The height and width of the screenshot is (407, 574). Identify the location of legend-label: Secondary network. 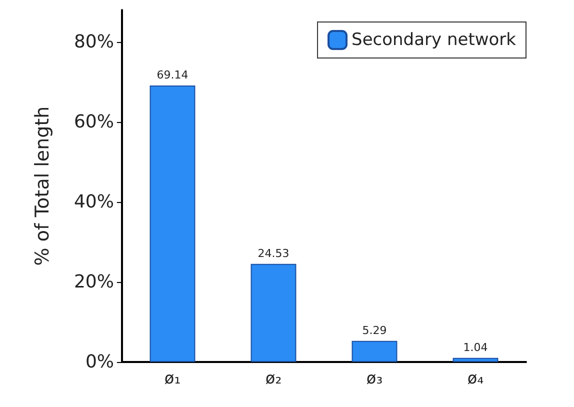
(434, 40).